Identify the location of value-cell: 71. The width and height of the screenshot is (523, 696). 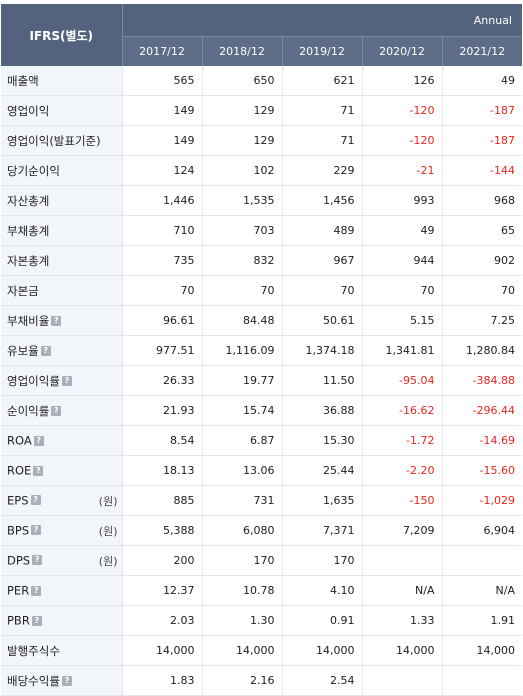
(321, 110).